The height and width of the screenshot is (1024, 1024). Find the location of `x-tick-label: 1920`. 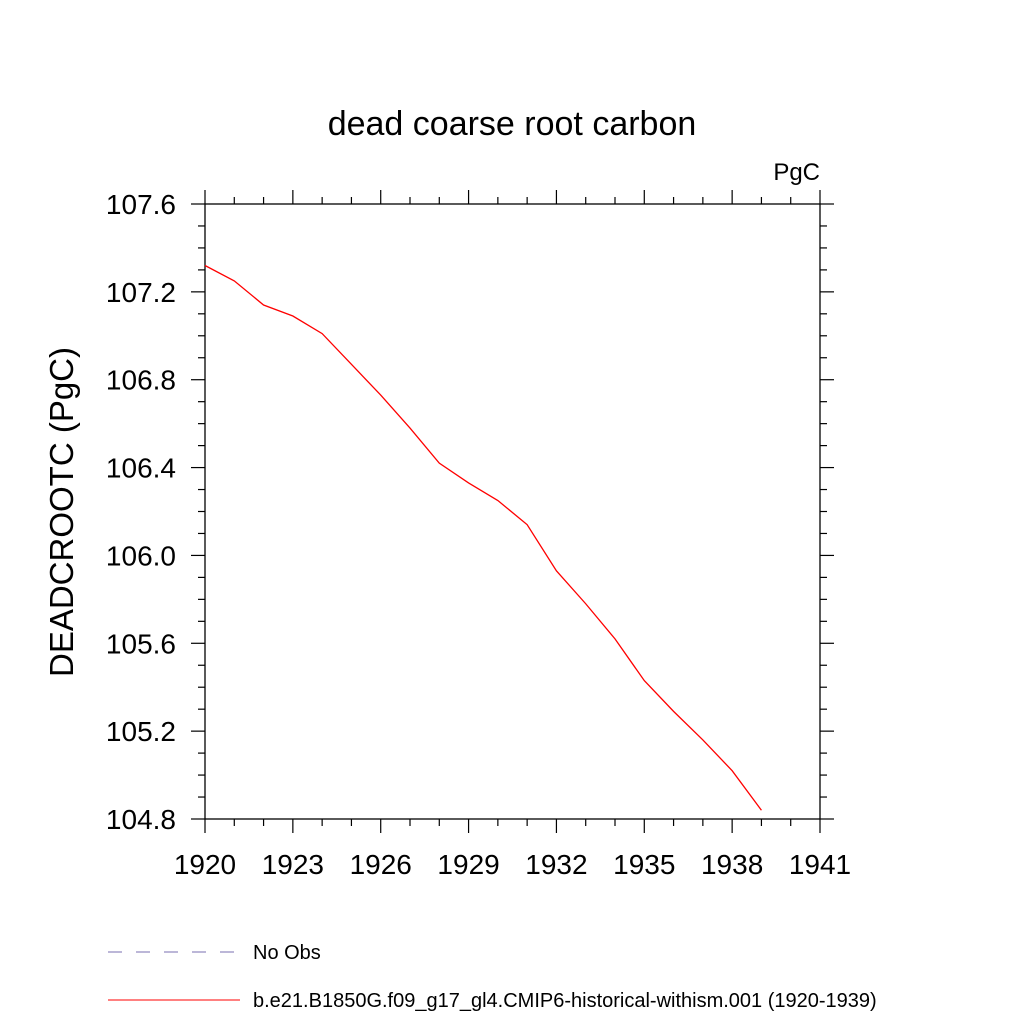

x-tick-label: 1920 is located at coordinates (205, 864).